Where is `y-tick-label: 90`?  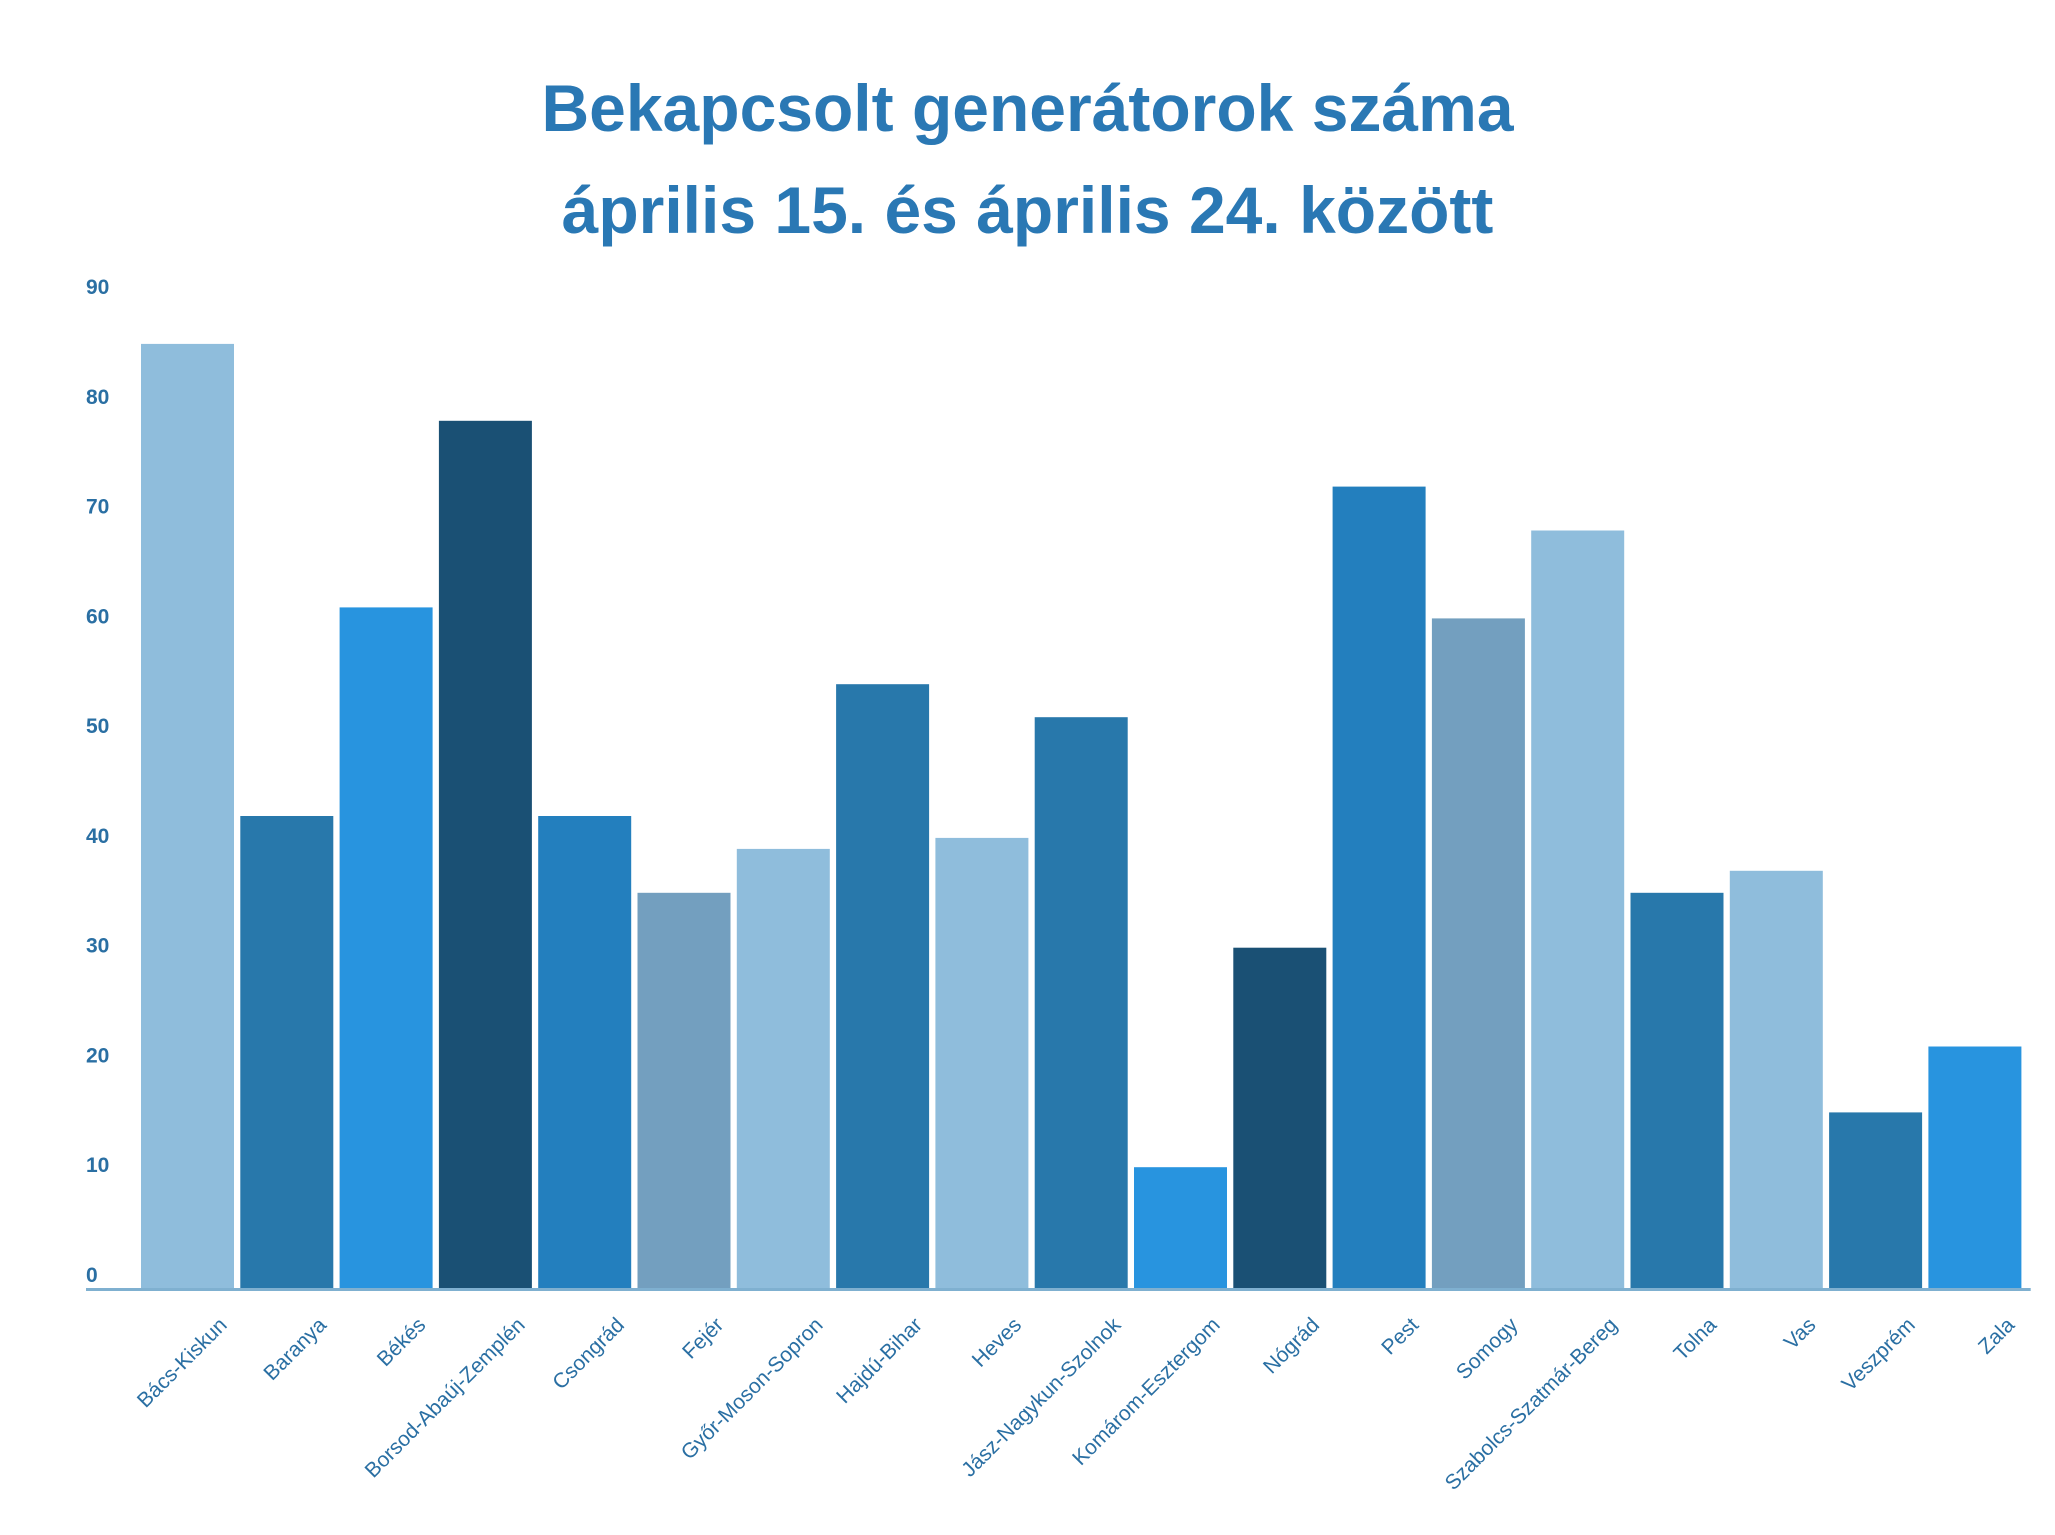 y-tick-label: 90 is located at coordinates (97, 287).